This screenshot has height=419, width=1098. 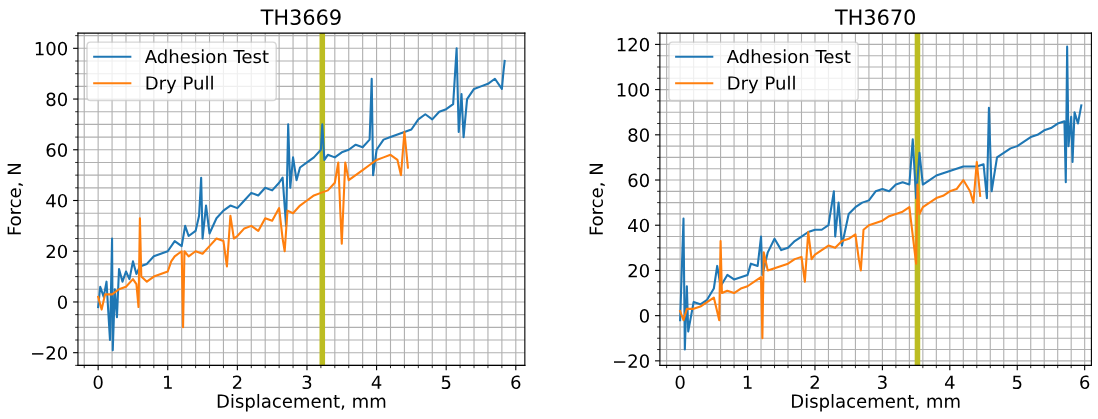 I want to click on chart-title: TH3669, so click(x=300, y=17).